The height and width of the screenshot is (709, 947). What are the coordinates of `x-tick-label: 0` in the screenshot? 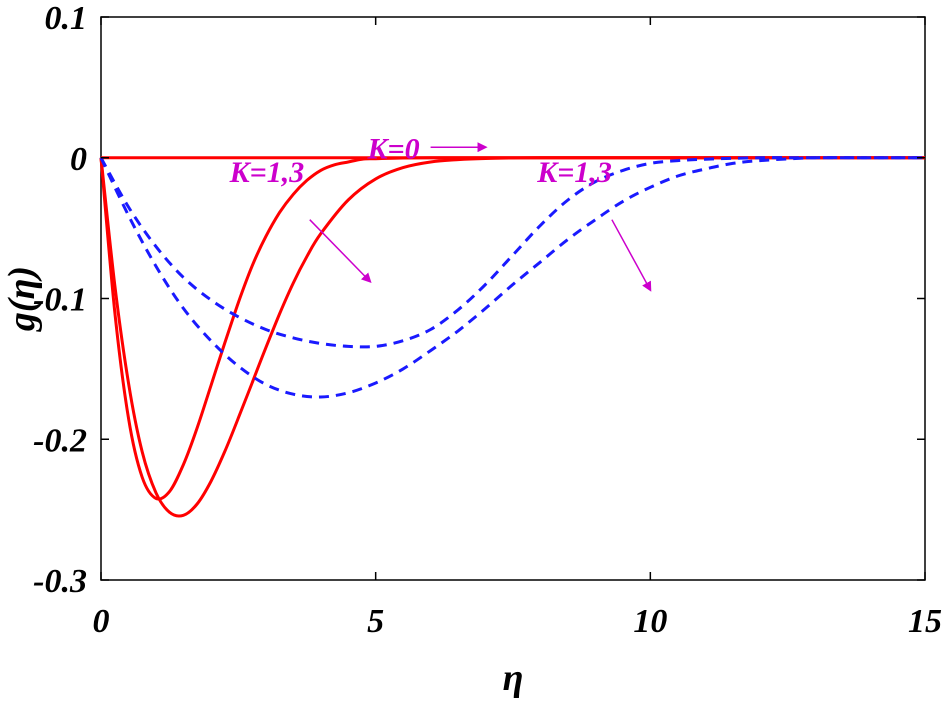 It's located at (101, 621).